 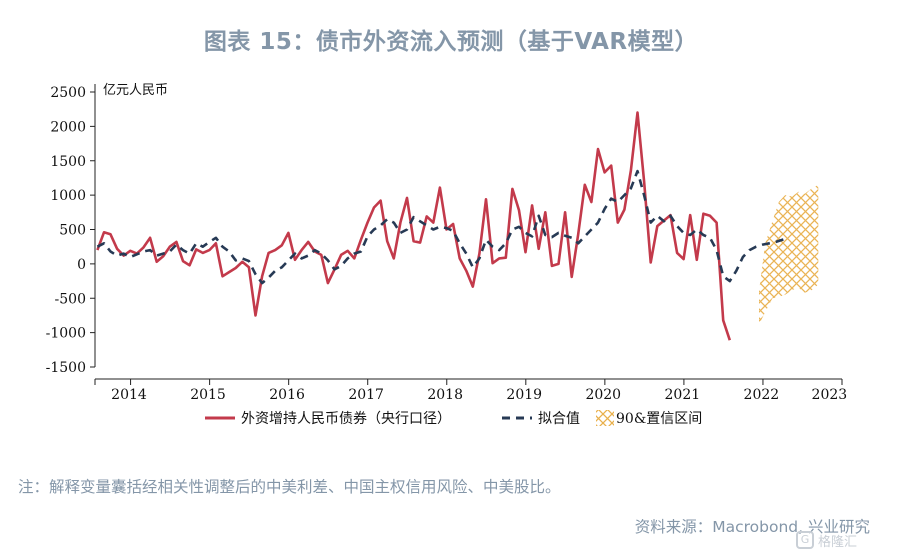 I want to click on y-tick-label: 0, so click(x=81, y=265).